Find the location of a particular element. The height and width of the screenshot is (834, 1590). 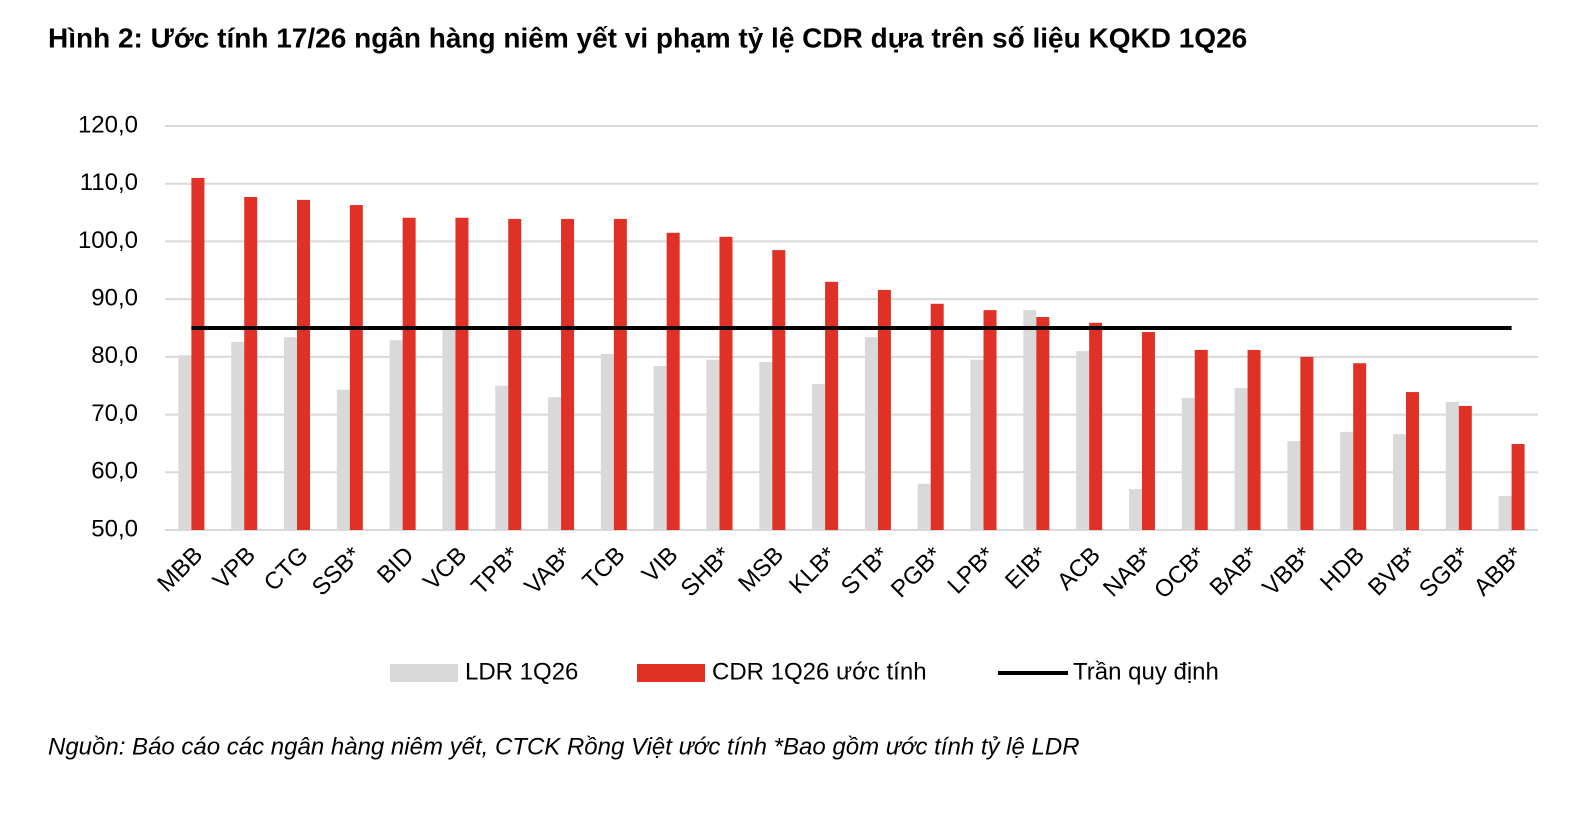

x-tick-label: BID is located at coordinates (395, 565).